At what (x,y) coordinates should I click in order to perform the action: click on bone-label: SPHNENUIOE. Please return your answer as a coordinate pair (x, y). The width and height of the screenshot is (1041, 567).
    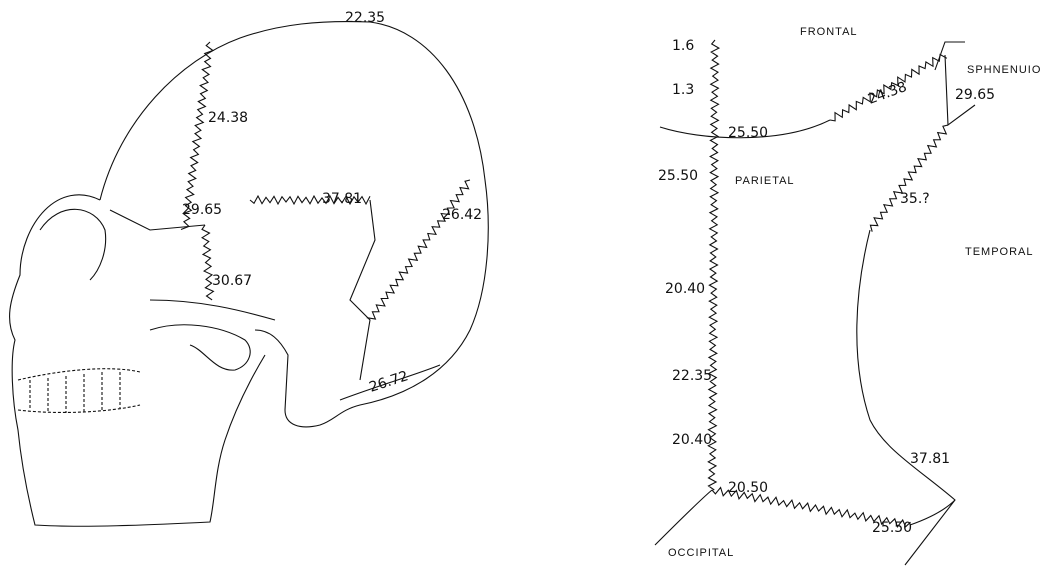
    Looking at the image, I should click on (1004, 70).